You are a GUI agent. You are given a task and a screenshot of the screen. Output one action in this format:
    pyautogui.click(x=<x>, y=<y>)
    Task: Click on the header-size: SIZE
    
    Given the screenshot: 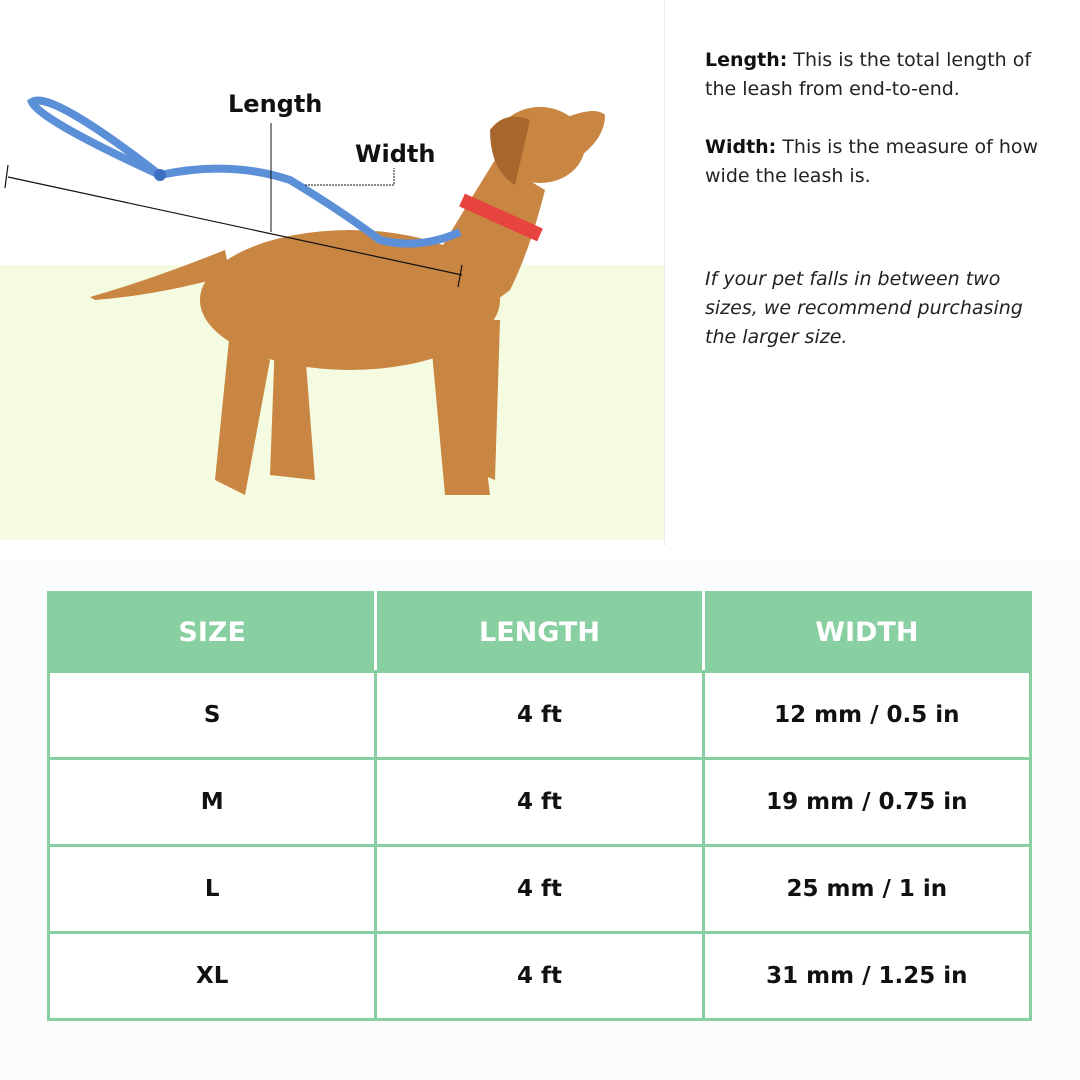 What is the action you would take?
    pyautogui.click(x=212, y=632)
    